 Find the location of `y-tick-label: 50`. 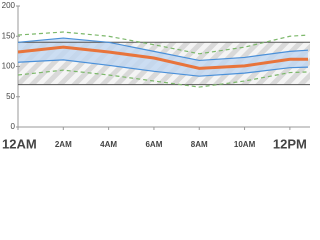

y-tick-label: 50 is located at coordinates (10, 96).